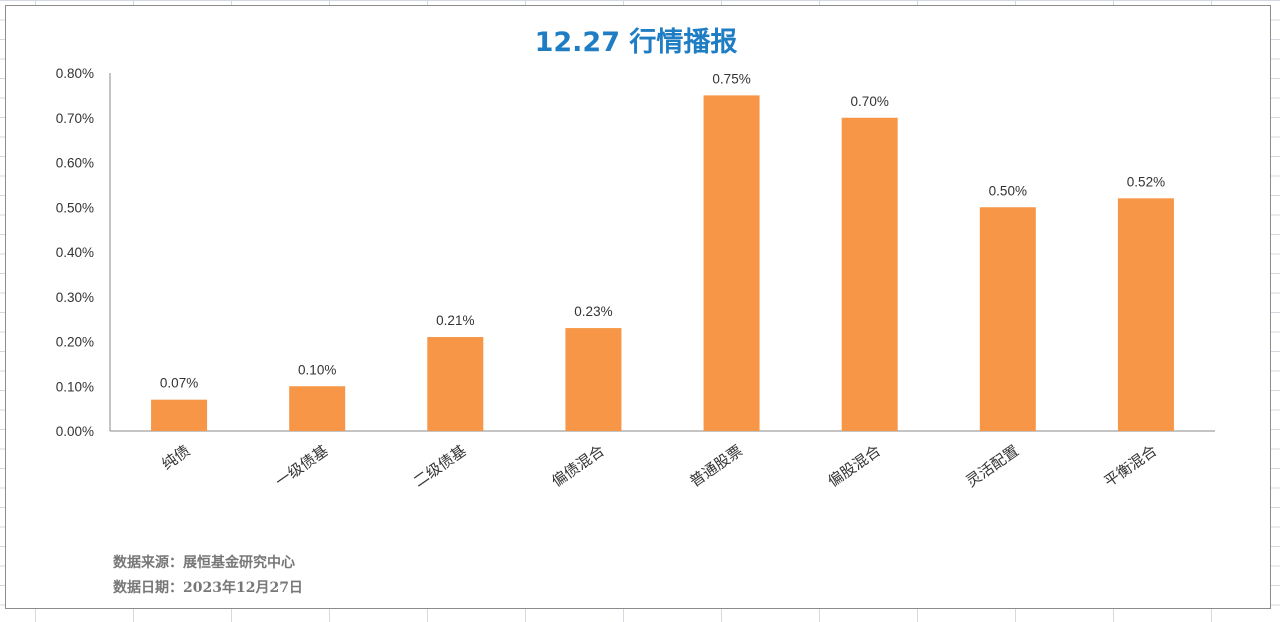  I want to click on data-label: 0.52%, so click(1146, 181).